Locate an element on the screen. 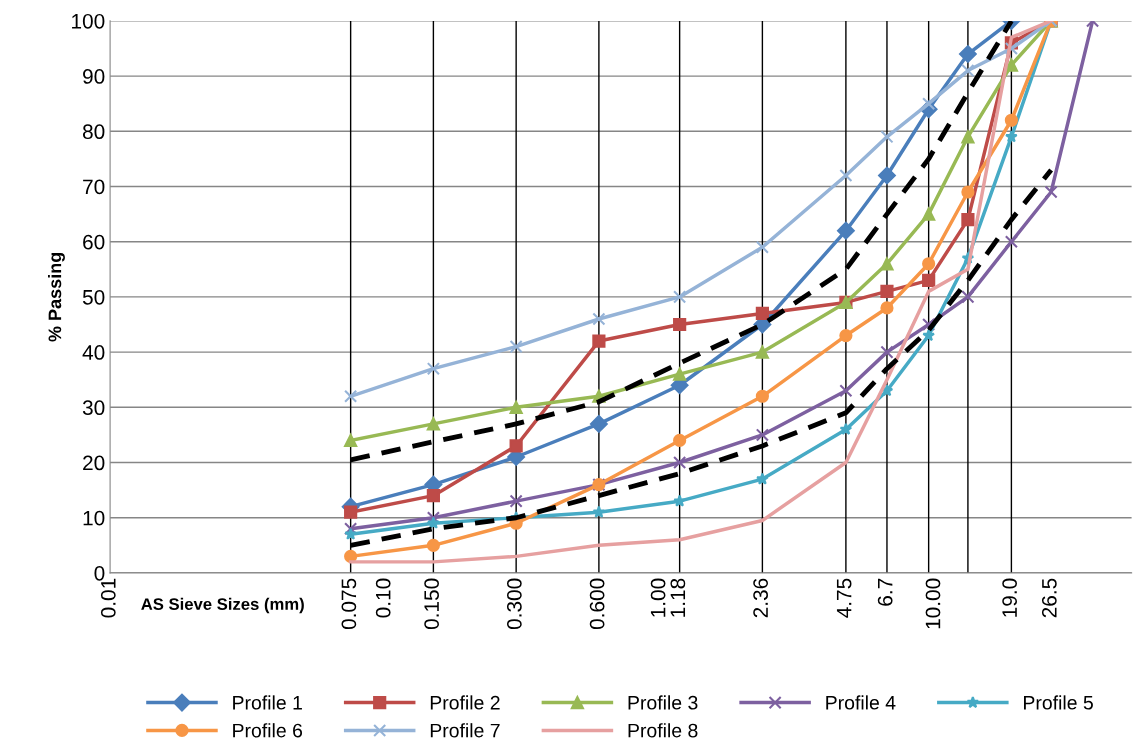 Image resolution: width=1135 pixels, height=746 pixels. y-tick-label: 80 is located at coordinates (93, 132).